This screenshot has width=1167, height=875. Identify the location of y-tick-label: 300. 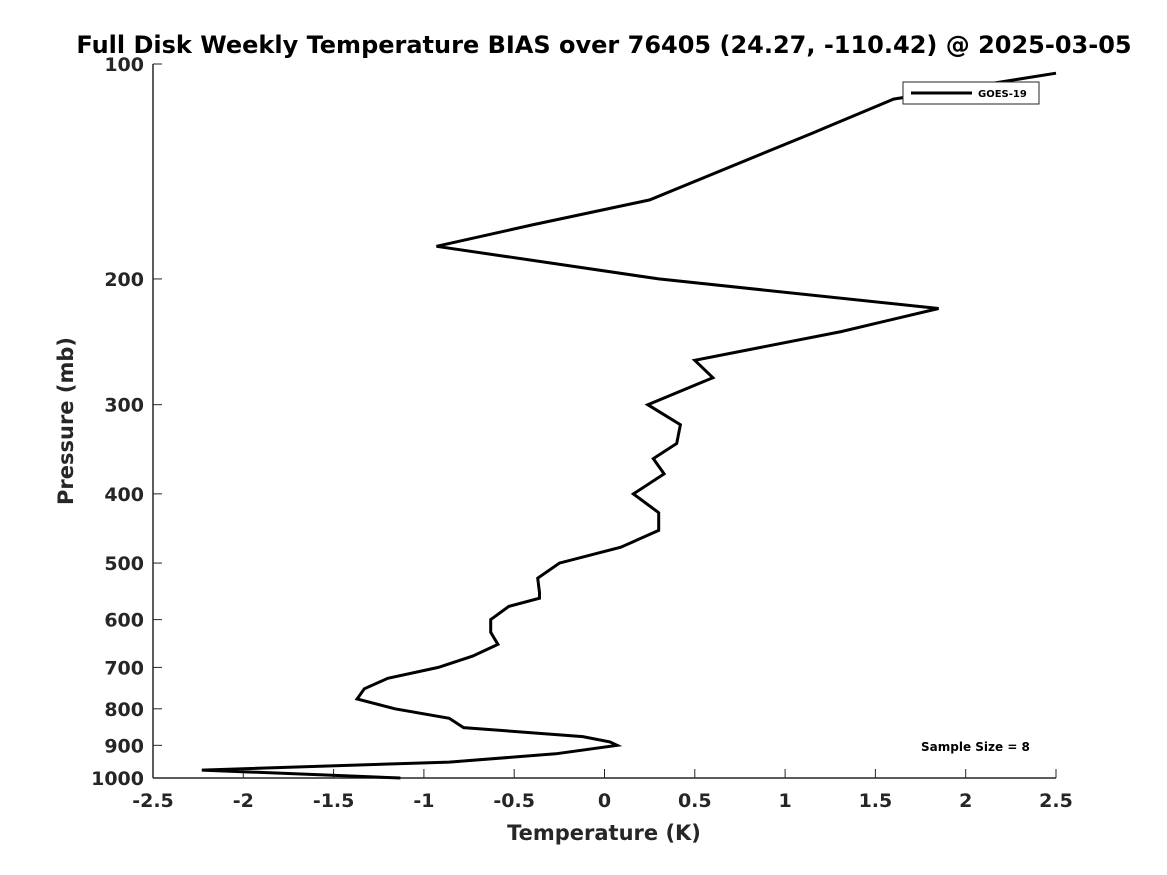
(124, 406).